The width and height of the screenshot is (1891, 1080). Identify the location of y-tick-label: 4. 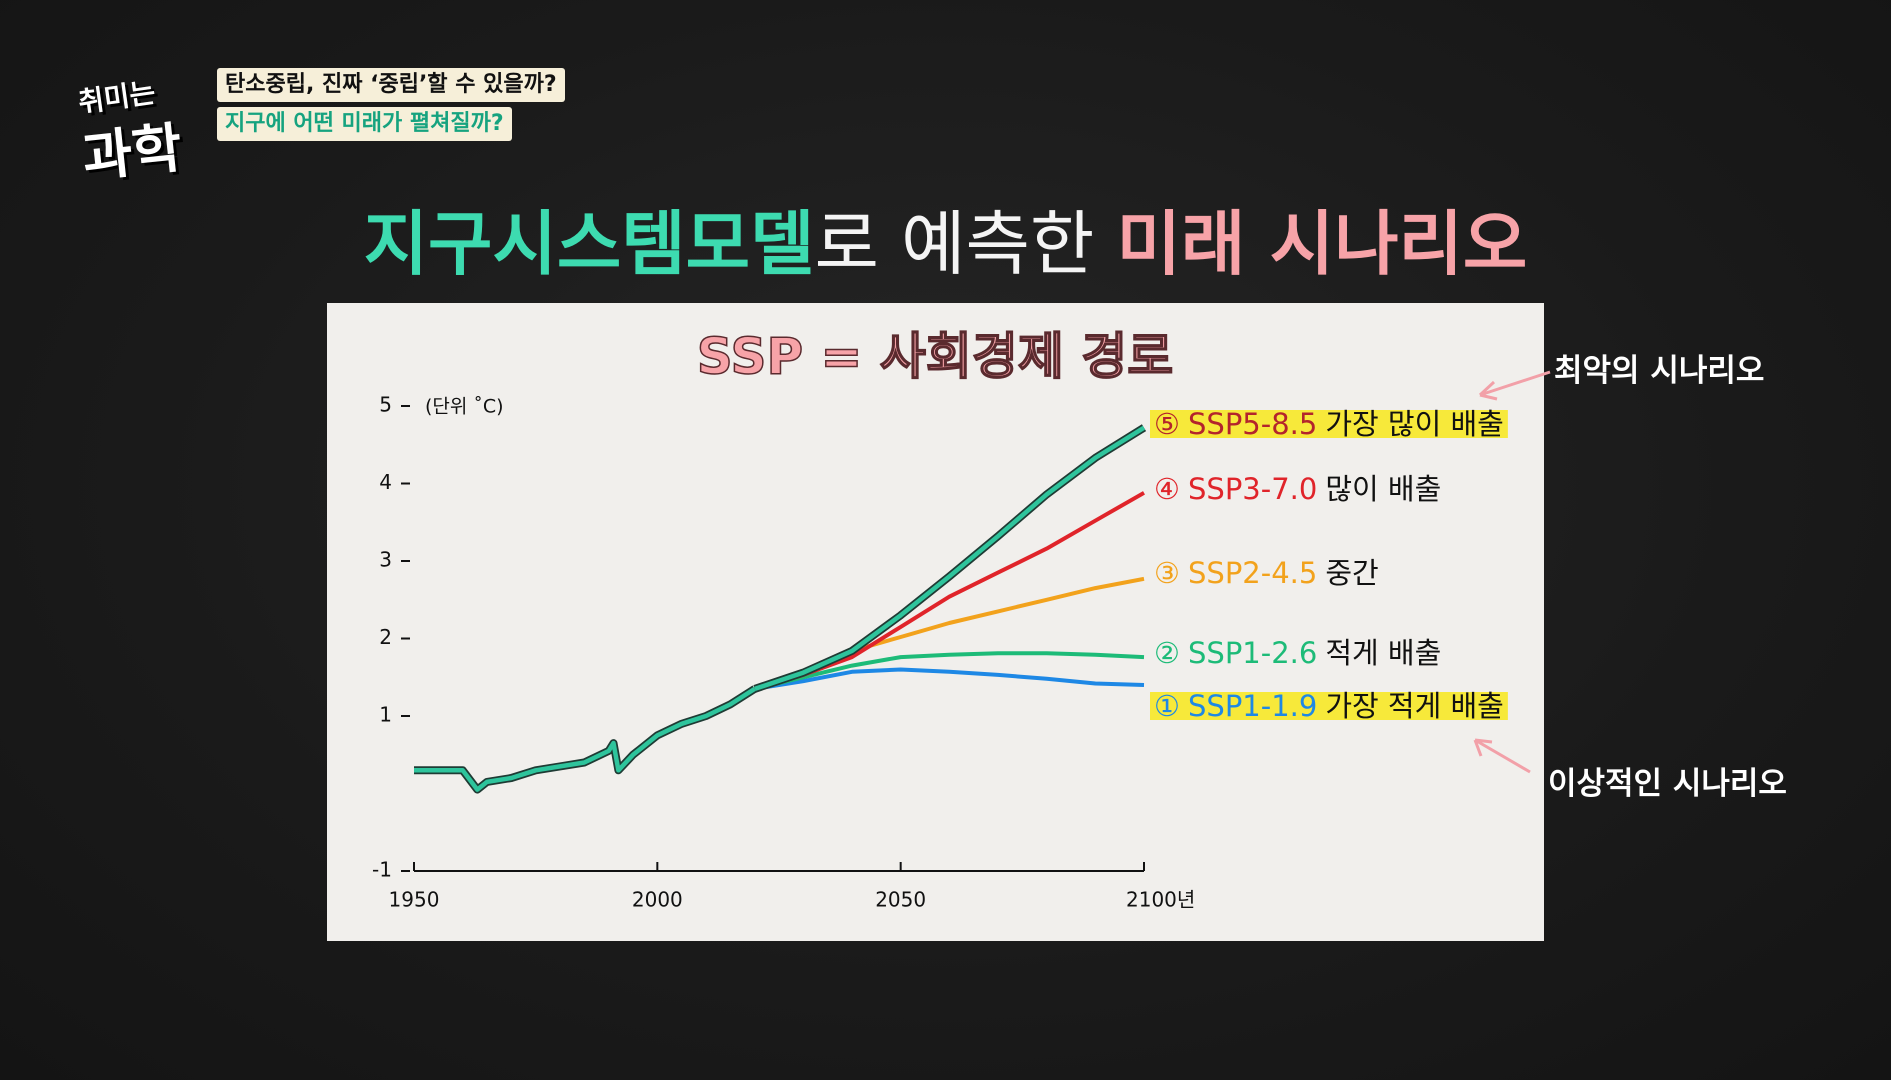
(385, 482).